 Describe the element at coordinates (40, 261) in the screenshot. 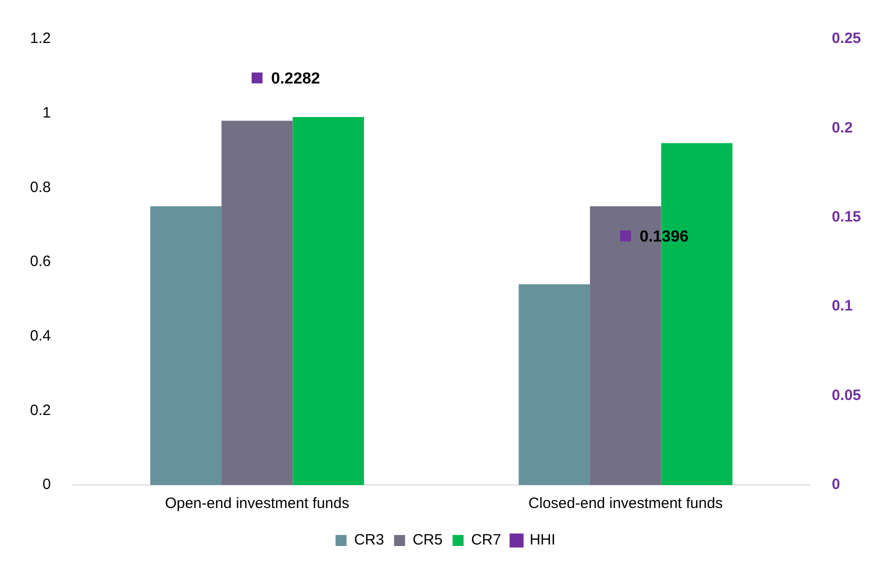

I see `y-tick-label: 0.6` at that location.